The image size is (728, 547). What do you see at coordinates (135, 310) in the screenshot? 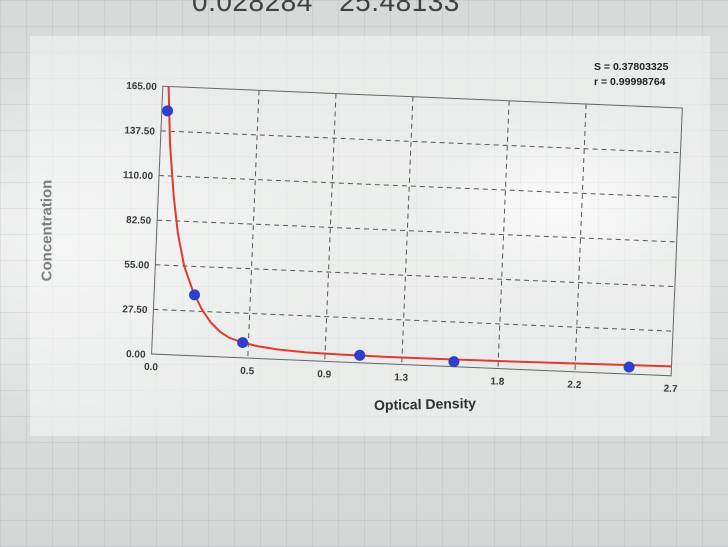
I see `y-tick-label: 27.50` at bounding box center [135, 310].